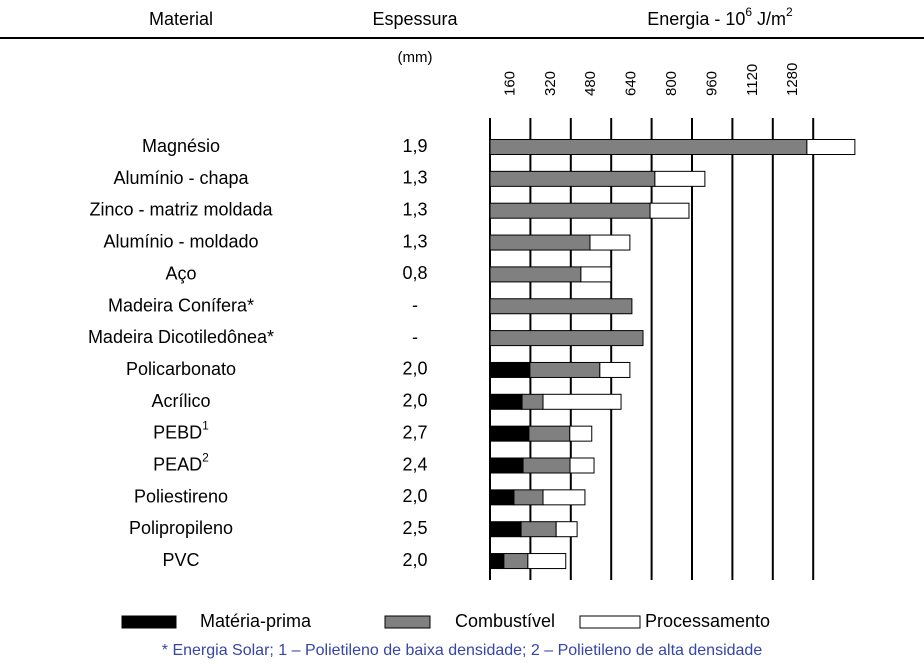 This screenshot has width=924, height=663. I want to click on category-name: PEBD, so click(177, 432).